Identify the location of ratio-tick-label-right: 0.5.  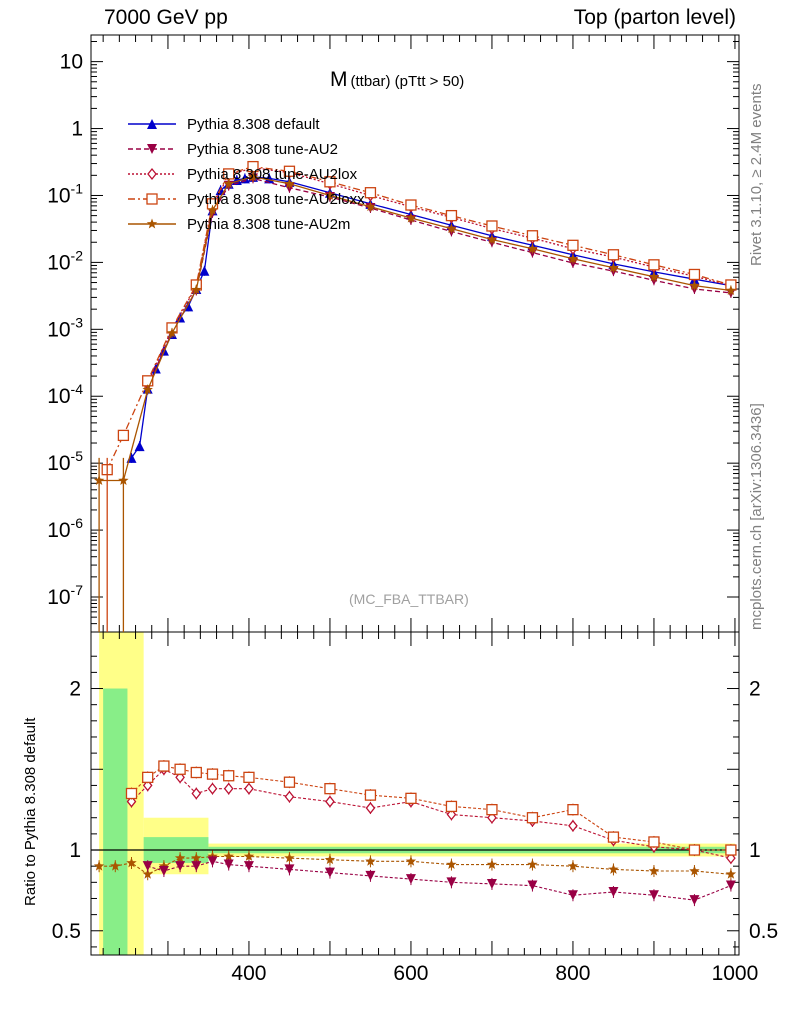
(763, 931).